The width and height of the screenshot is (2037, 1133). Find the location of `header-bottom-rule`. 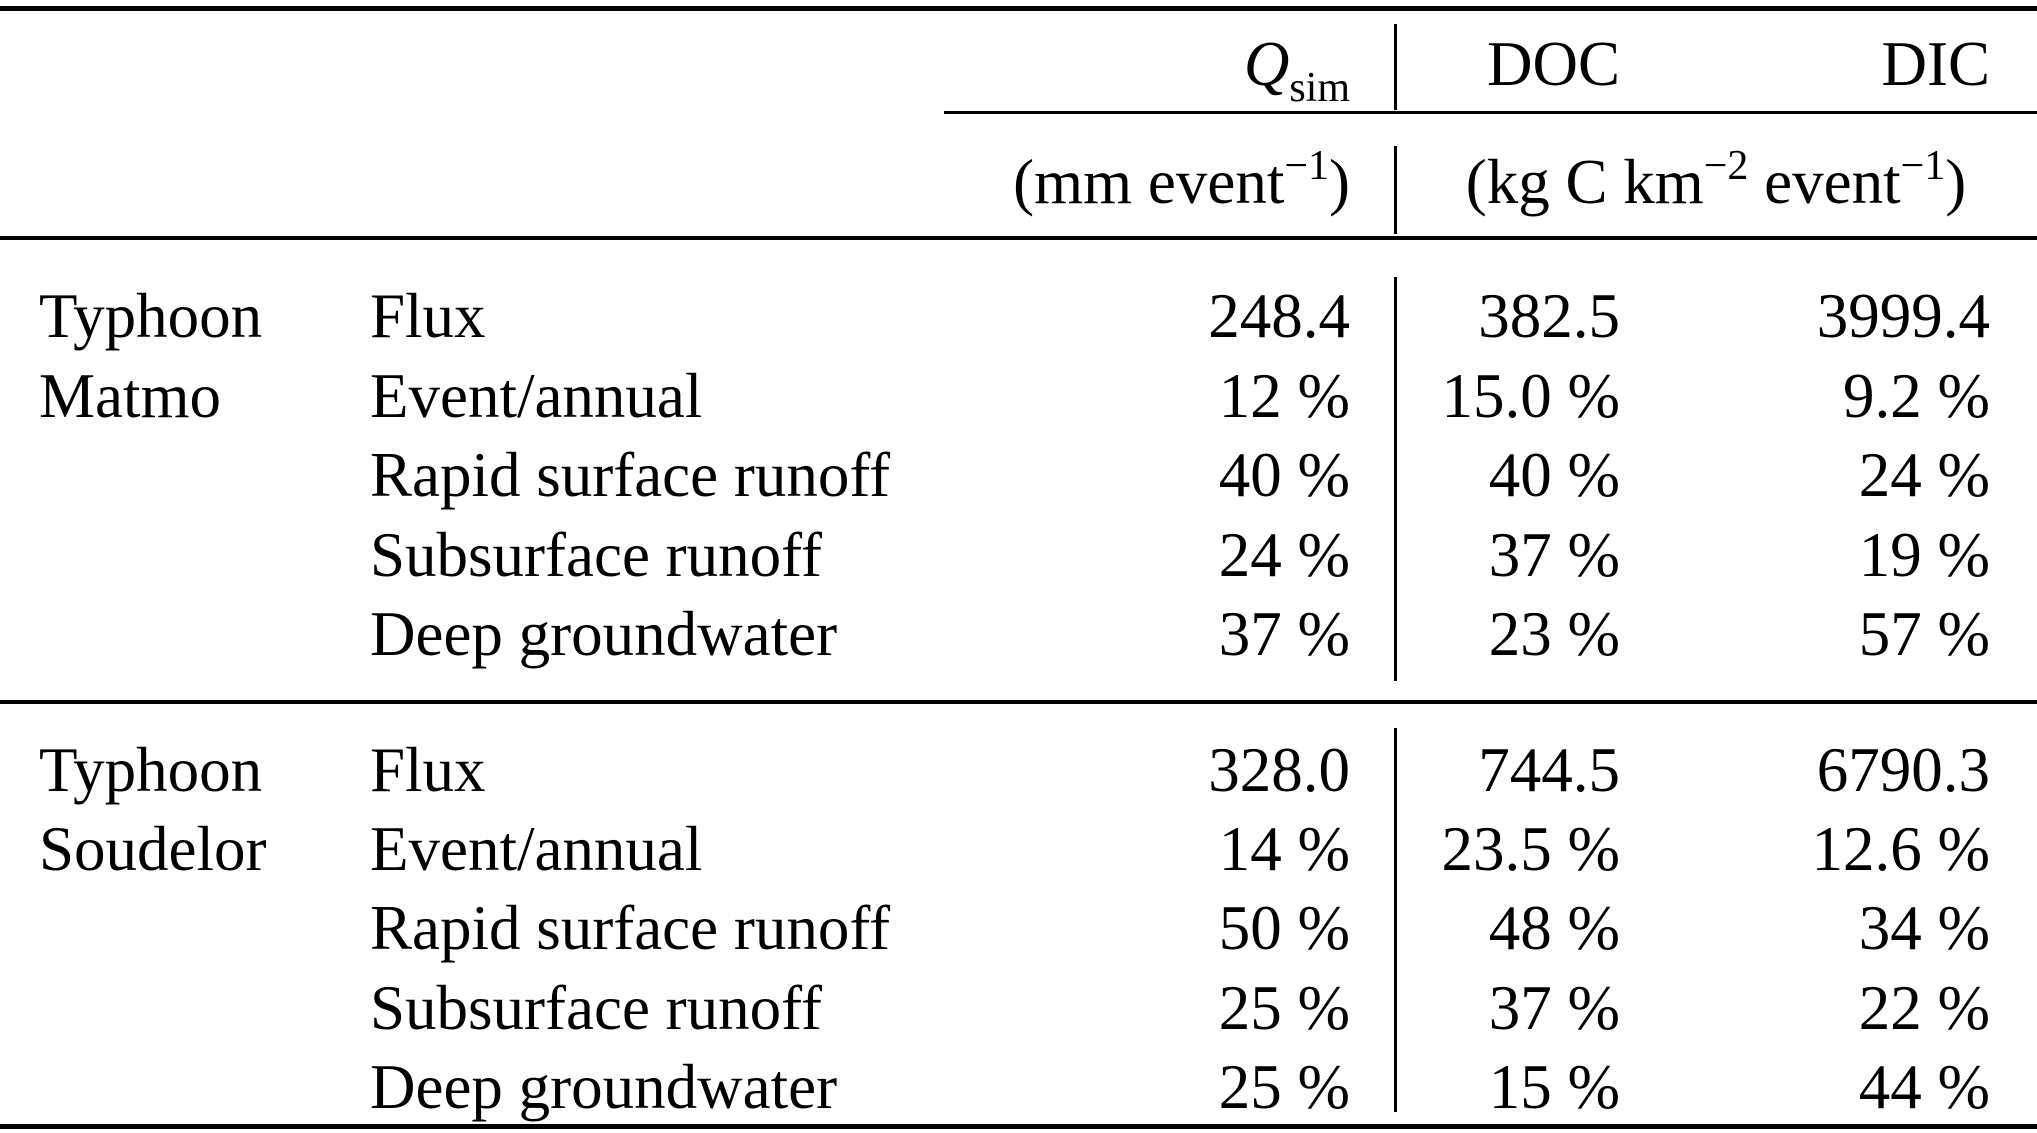

header-bottom-rule is located at coordinates (1018, 238).